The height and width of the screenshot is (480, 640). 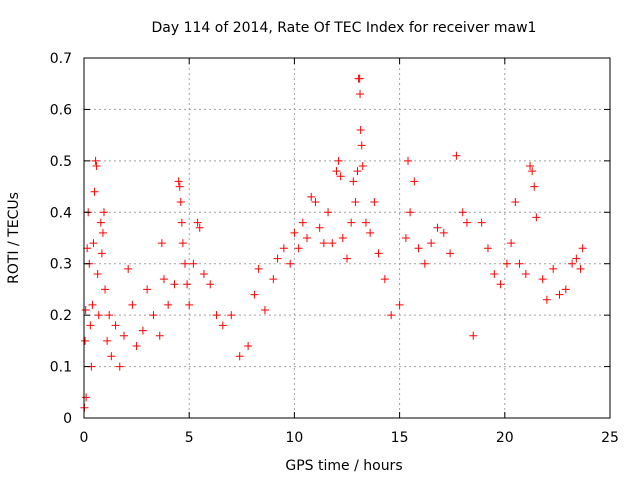 What do you see at coordinates (84, 438) in the screenshot?
I see `x-tick-label: 0` at bounding box center [84, 438].